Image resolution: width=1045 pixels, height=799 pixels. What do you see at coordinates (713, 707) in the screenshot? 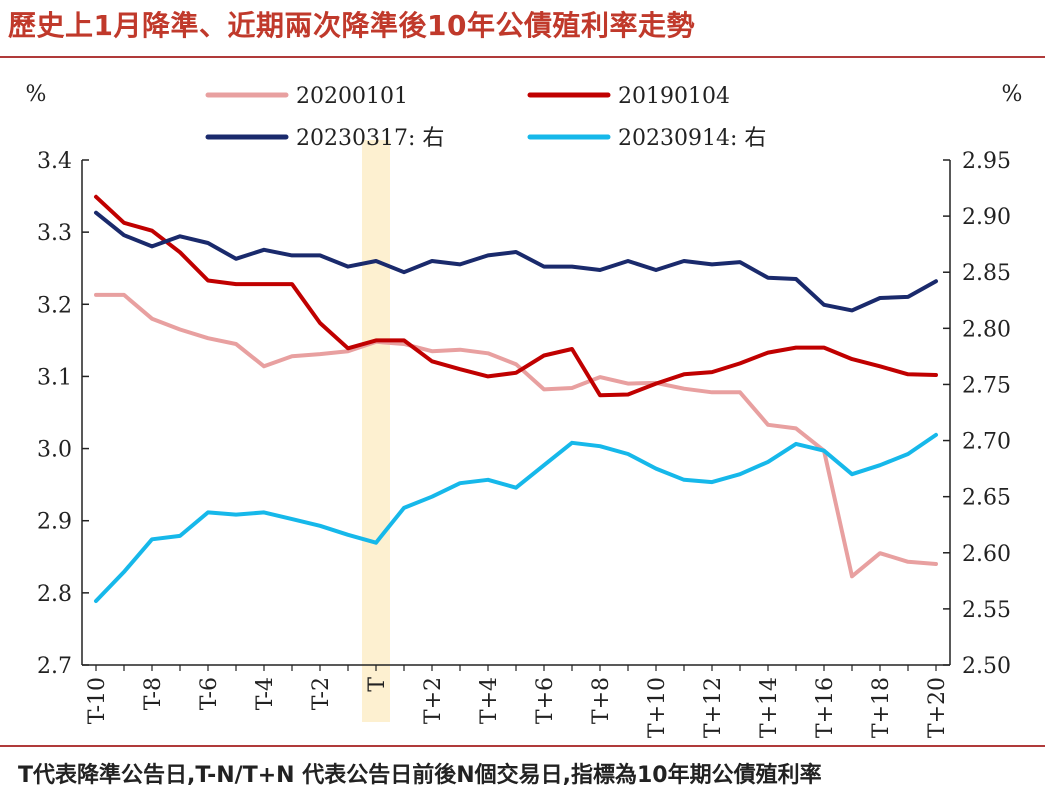
I see `x-tick-label: T+12` at bounding box center [713, 707].